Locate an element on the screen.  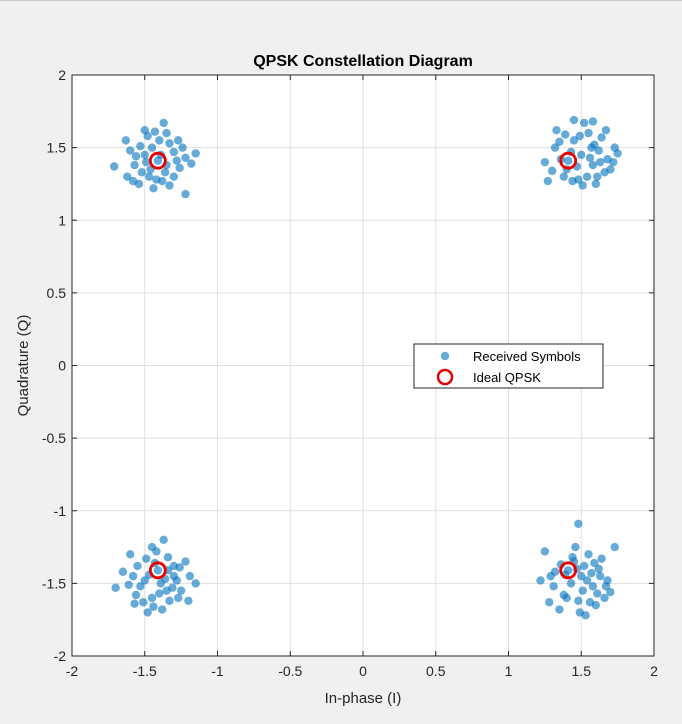
y-tick-label: -0.5 is located at coordinates (54, 438).